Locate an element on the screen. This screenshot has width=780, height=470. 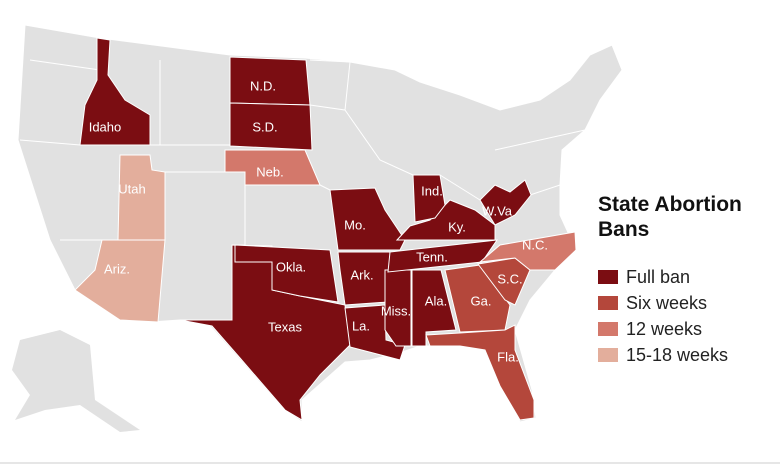
state-label: Idaho is located at coordinates (105, 126).